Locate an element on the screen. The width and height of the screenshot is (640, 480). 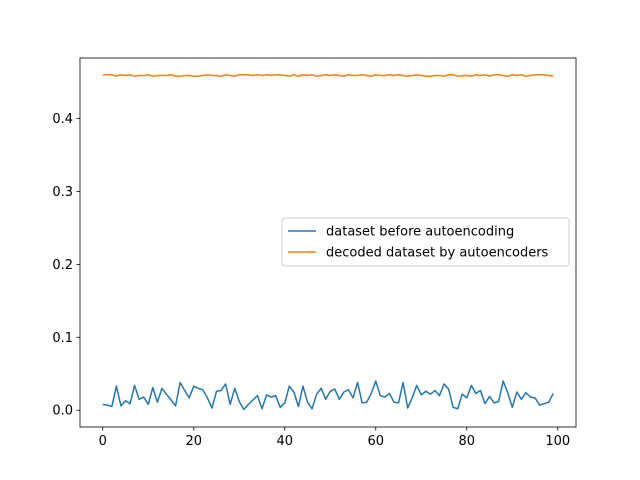
legend-box is located at coordinates (425, 242).